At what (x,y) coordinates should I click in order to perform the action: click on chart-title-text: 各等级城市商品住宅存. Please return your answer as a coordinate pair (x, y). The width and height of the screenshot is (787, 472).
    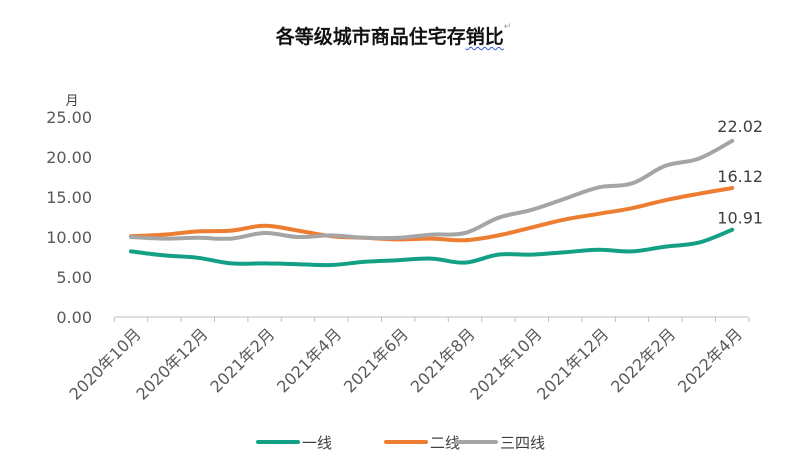
    Looking at the image, I should click on (370, 37).